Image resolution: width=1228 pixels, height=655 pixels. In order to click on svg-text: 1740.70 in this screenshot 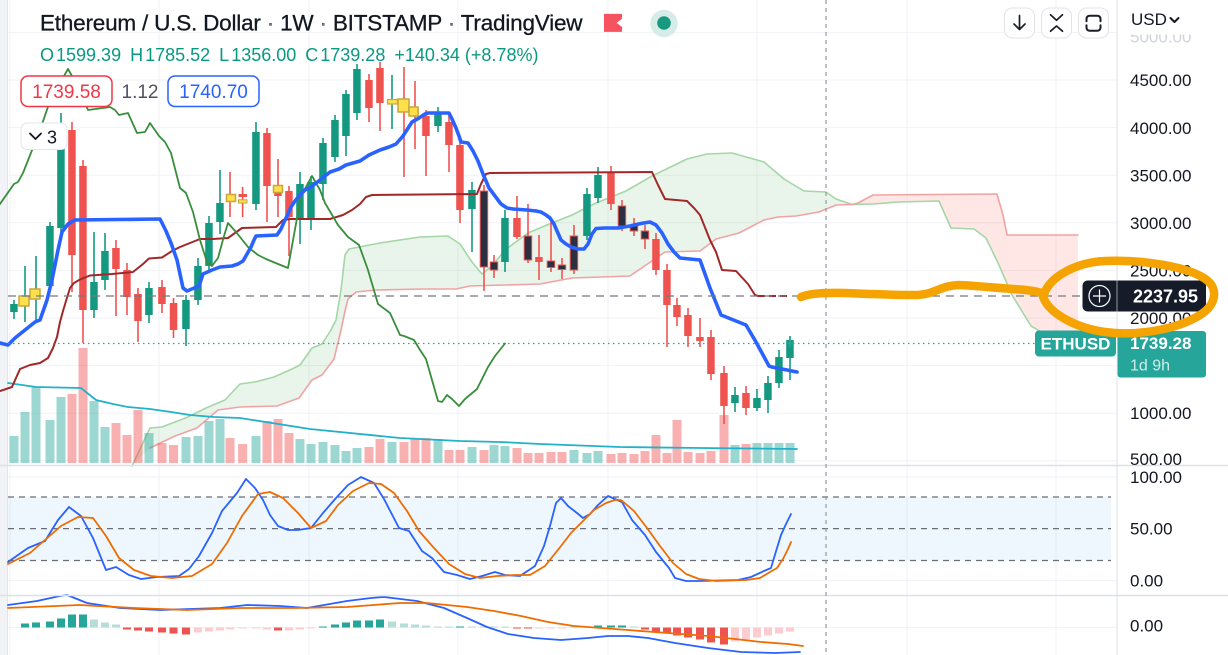, I will do `click(213, 92)`.